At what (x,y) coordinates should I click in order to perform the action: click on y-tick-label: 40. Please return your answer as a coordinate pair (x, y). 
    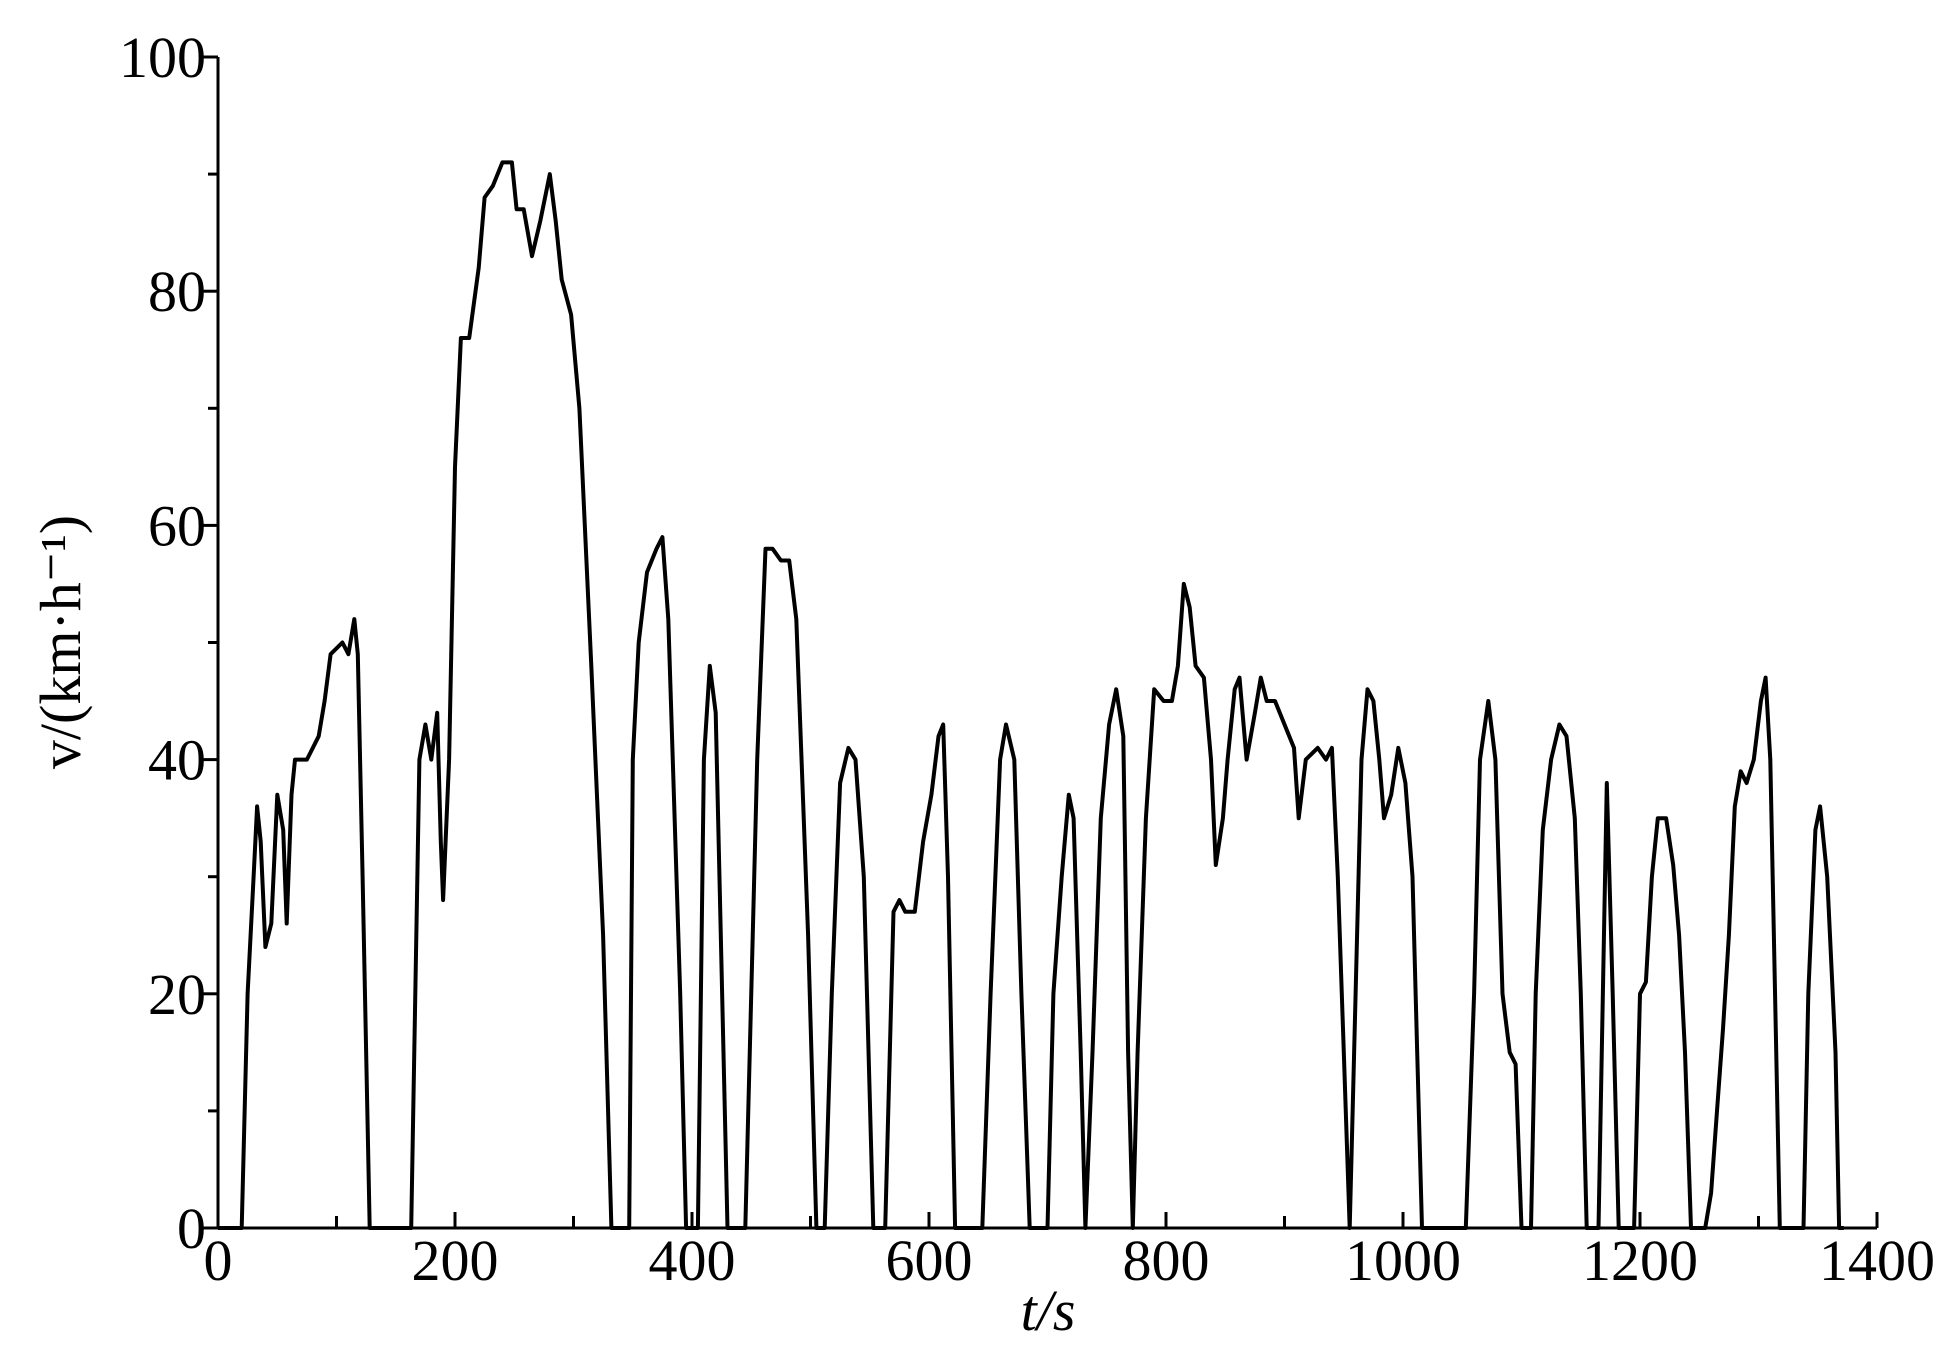
    Looking at the image, I should click on (177, 760).